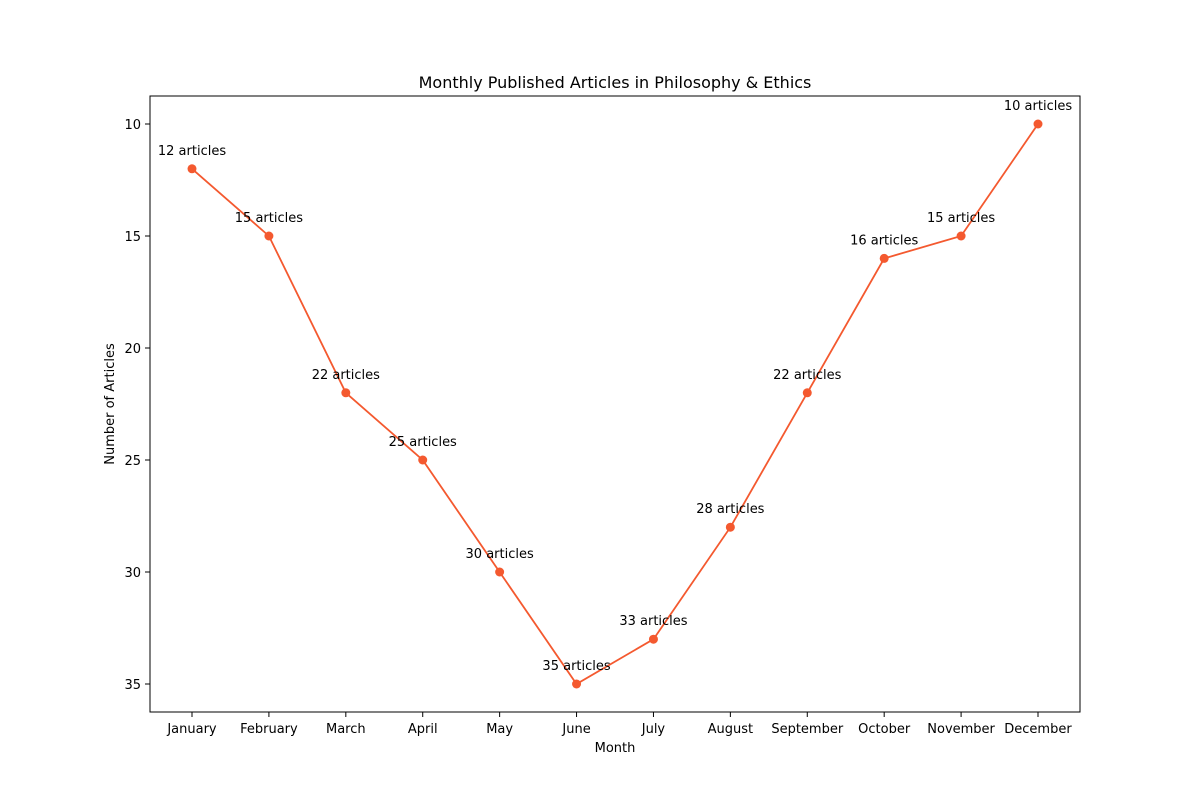  Describe the element at coordinates (653, 729) in the screenshot. I see `x-tick-label: July` at that location.